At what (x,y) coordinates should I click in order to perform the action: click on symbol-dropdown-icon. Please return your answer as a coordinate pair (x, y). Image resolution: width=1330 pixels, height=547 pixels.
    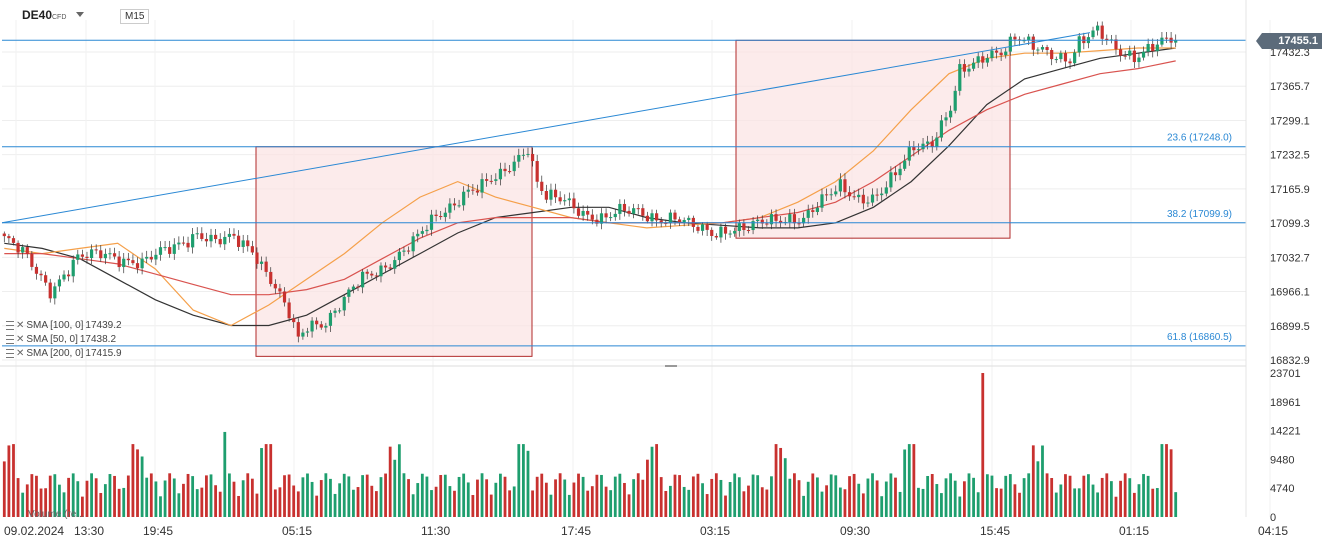
    Looking at the image, I should click on (80, 14).